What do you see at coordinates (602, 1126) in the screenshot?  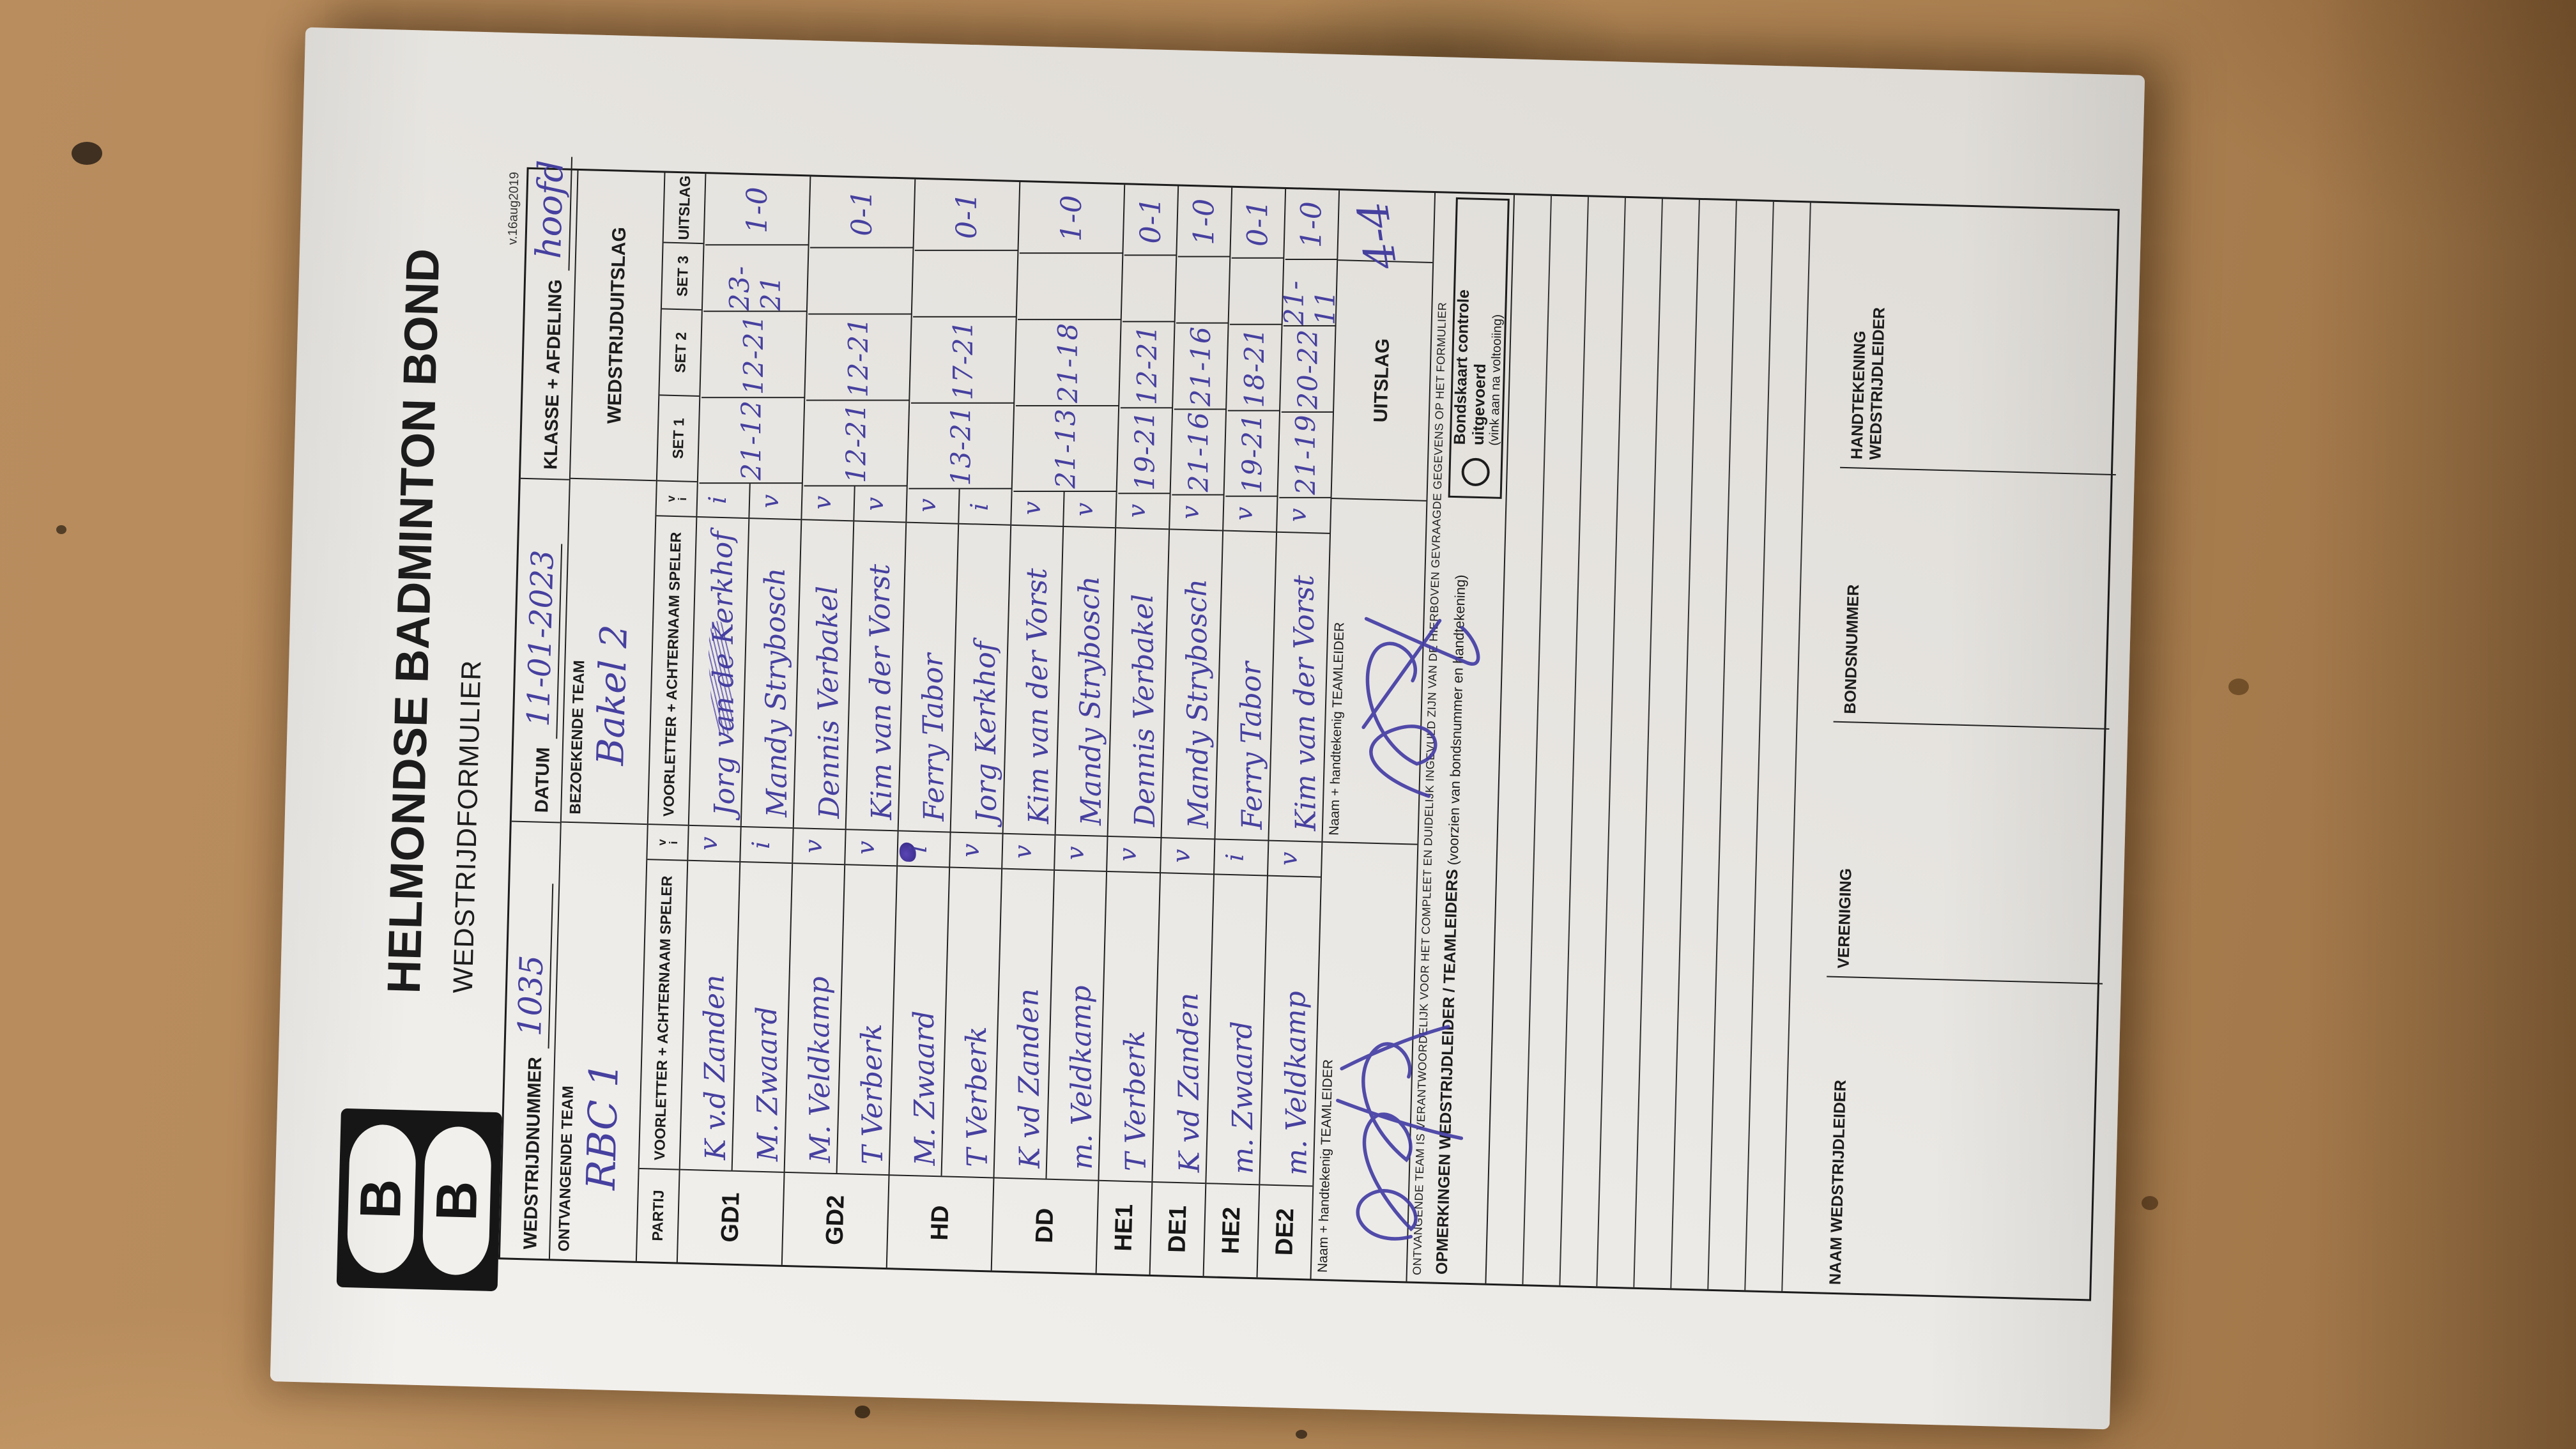 I see `home-team-value: RBC 1` at bounding box center [602, 1126].